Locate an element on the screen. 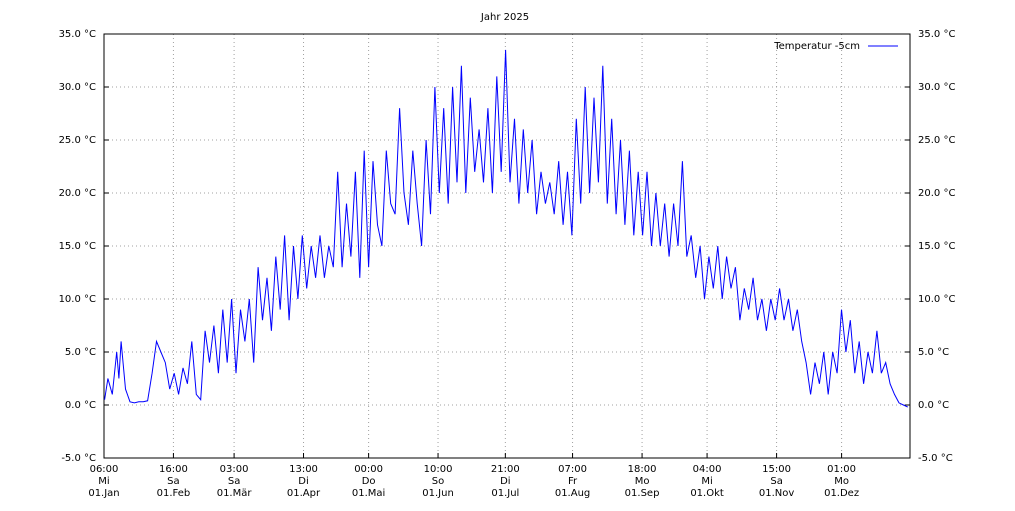 This screenshot has height=511, width=1015. x-tick-label: So is located at coordinates (438, 481).